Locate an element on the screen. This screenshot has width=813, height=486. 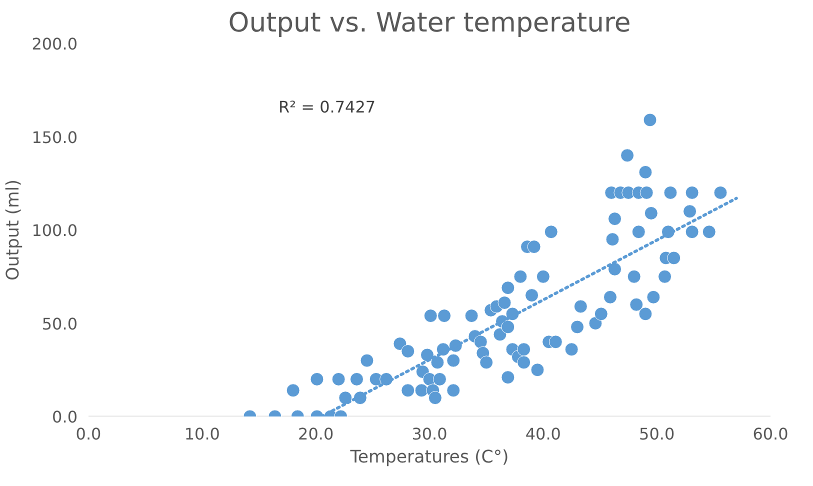
annotation: R² = 0.7427 is located at coordinates (327, 107).